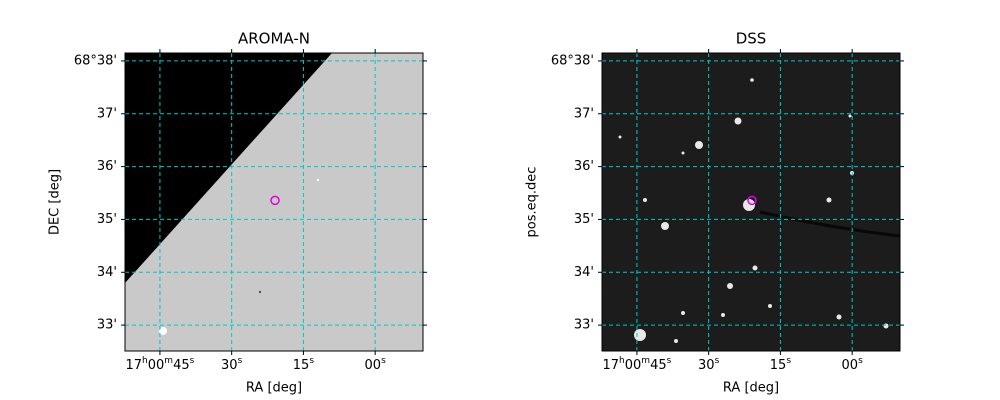 This screenshot has width=1000, height=400. Describe the element at coordinates (228, 168) in the screenshot. I see `no-coverage` at that location.